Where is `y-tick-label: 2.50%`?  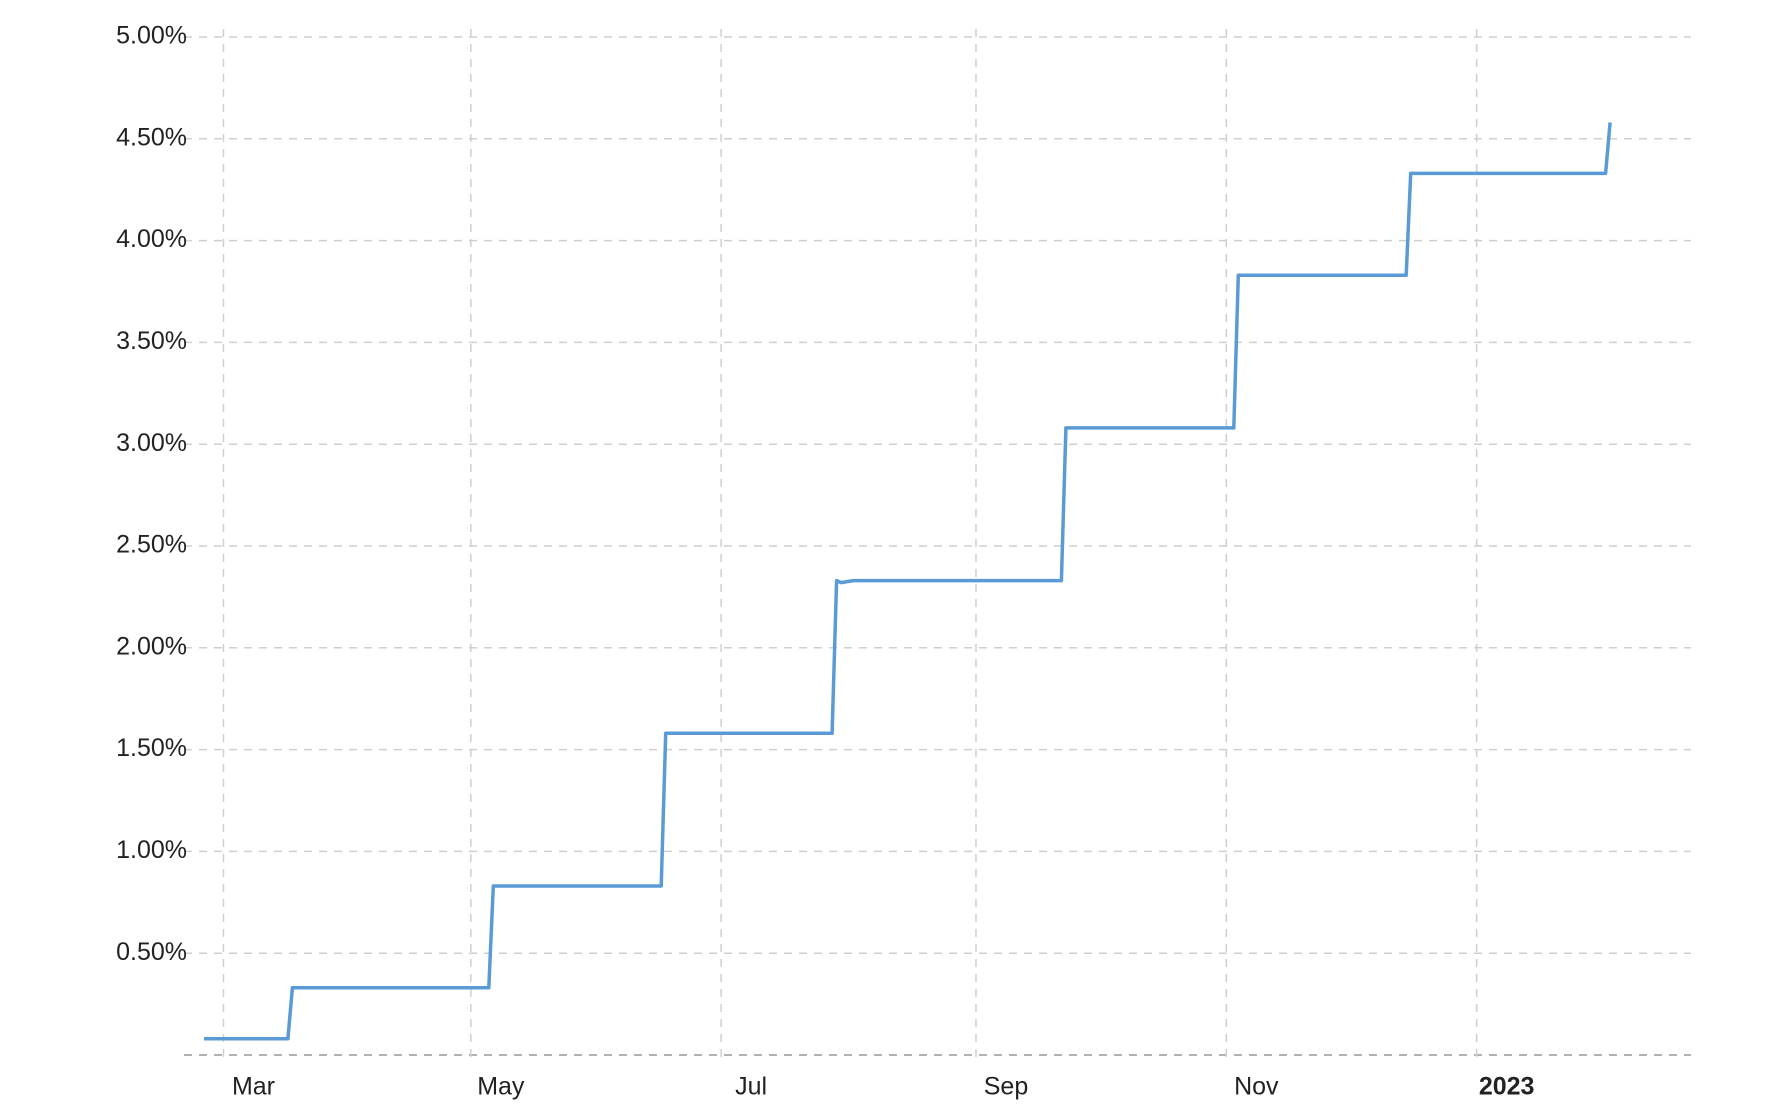
y-tick-label: 2.50% is located at coordinates (151, 545).